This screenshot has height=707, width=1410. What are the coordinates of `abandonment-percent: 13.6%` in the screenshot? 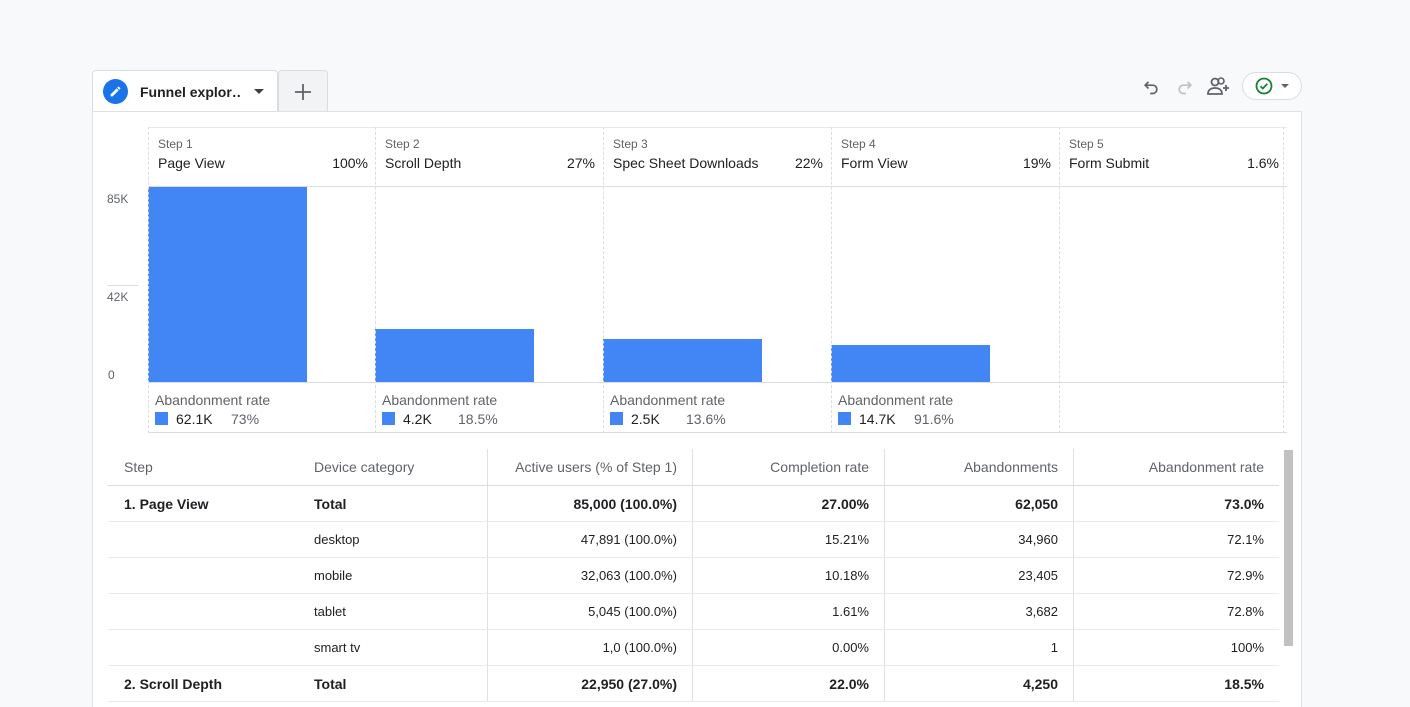 It's located at (706, 419).